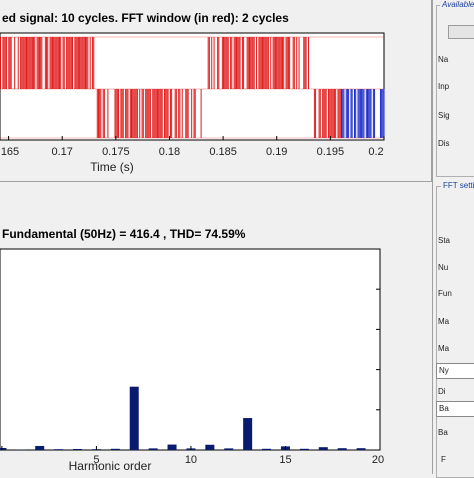 This screenshot has width=474, height=478. Describe the element at coordinates (110, 466) in the screenshot. I see `fft-x-axis-label: Harmonic order` at that location.